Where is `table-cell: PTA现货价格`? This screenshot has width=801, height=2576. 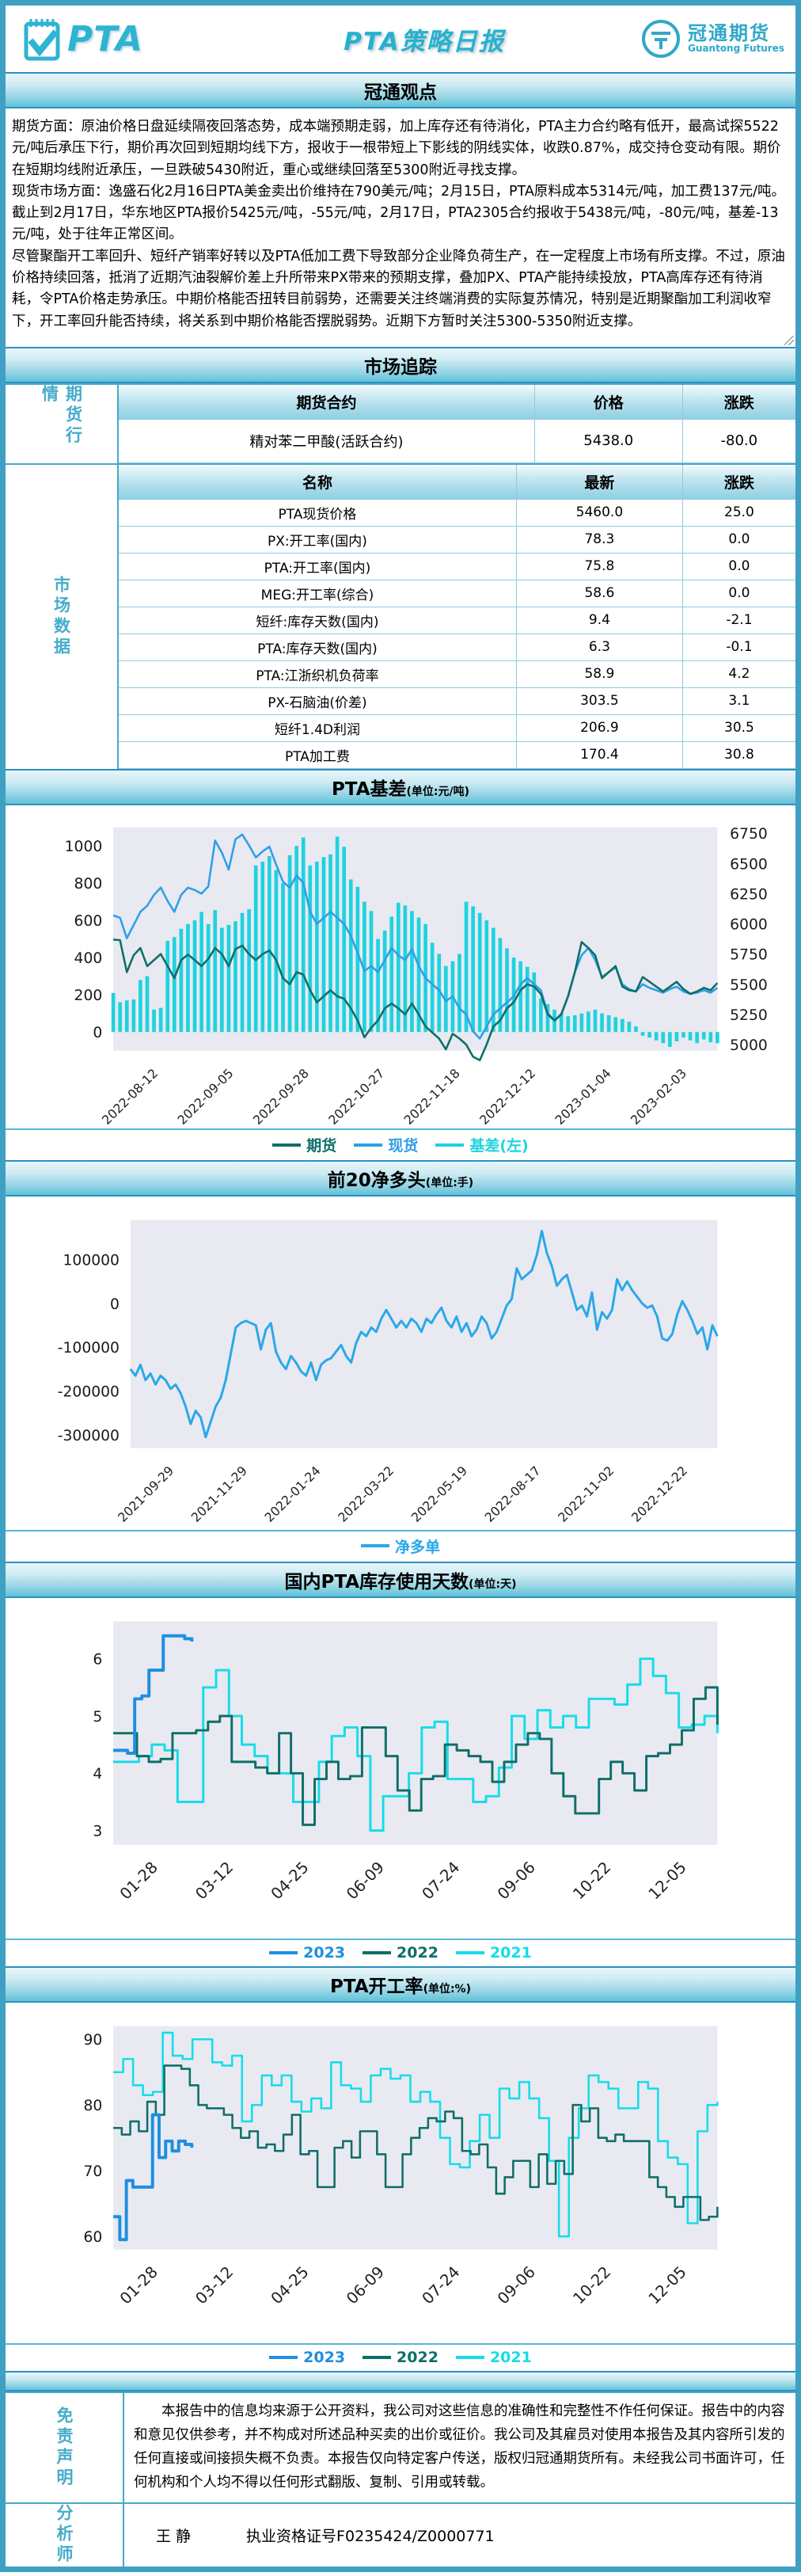 table-cell: PTA现货价格 is located at coordinates (318, 512).